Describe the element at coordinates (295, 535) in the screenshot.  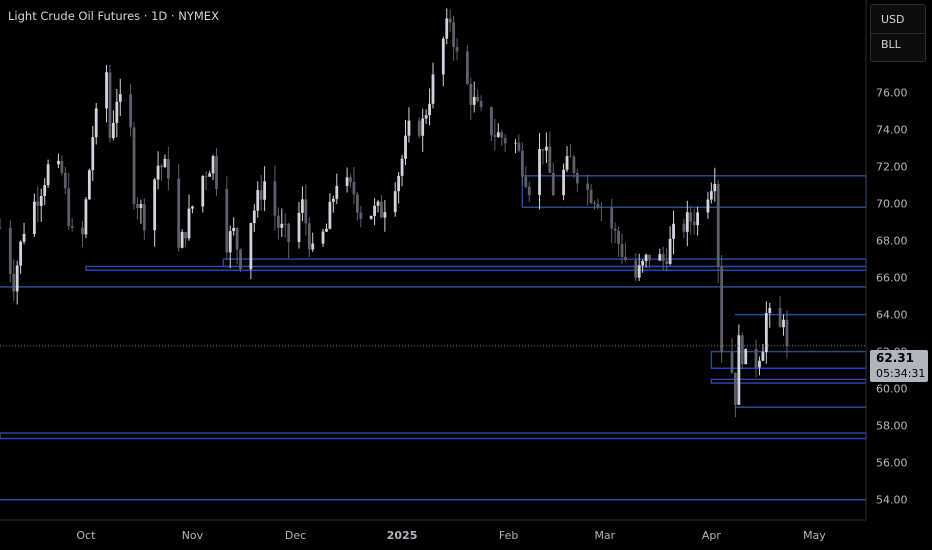
I see `time-tick-label: Dec` at that location.